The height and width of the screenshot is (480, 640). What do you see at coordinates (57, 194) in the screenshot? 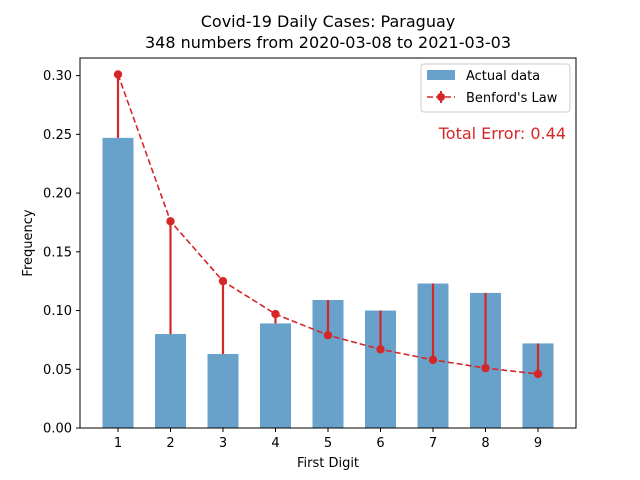
I see `y-tick-label: 0.20` at bounding box center [57, 194].